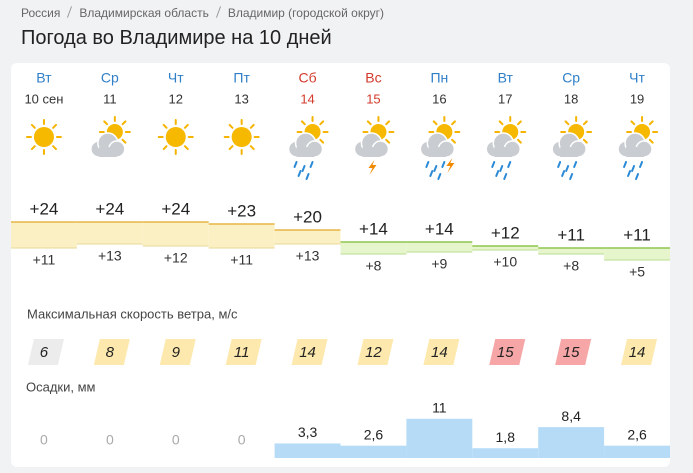 The width and height of the screenshot is (693, 473). What do you see at coordinates (307, 216) in the screenshot?
I see `temp-max: +20` at bounding box center [307, 216].